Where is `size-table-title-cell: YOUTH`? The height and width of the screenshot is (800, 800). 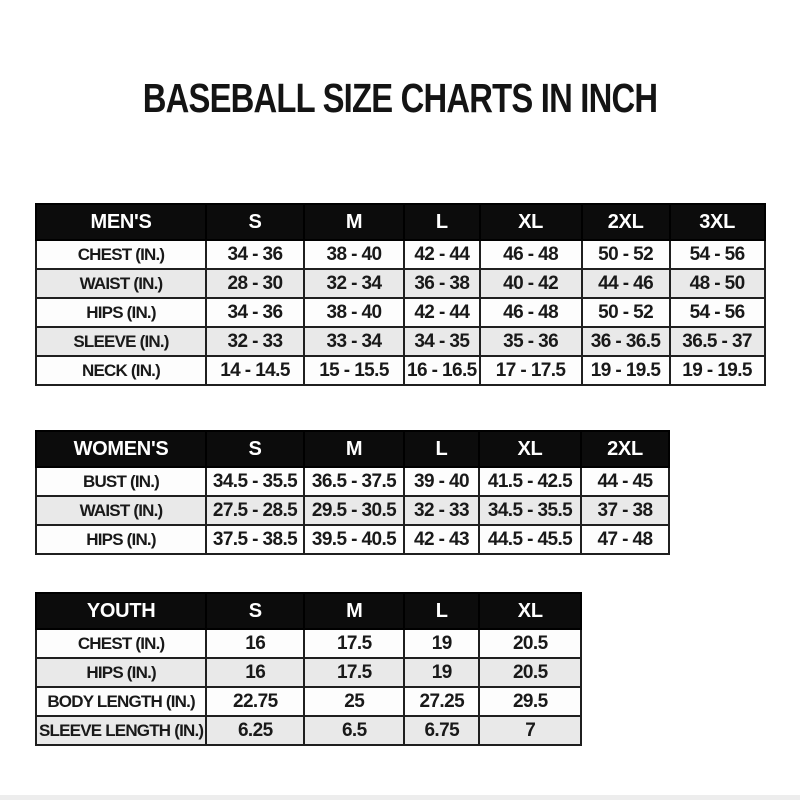 size-table-title-cell: YOUTH is located at coordinates (121, 611).